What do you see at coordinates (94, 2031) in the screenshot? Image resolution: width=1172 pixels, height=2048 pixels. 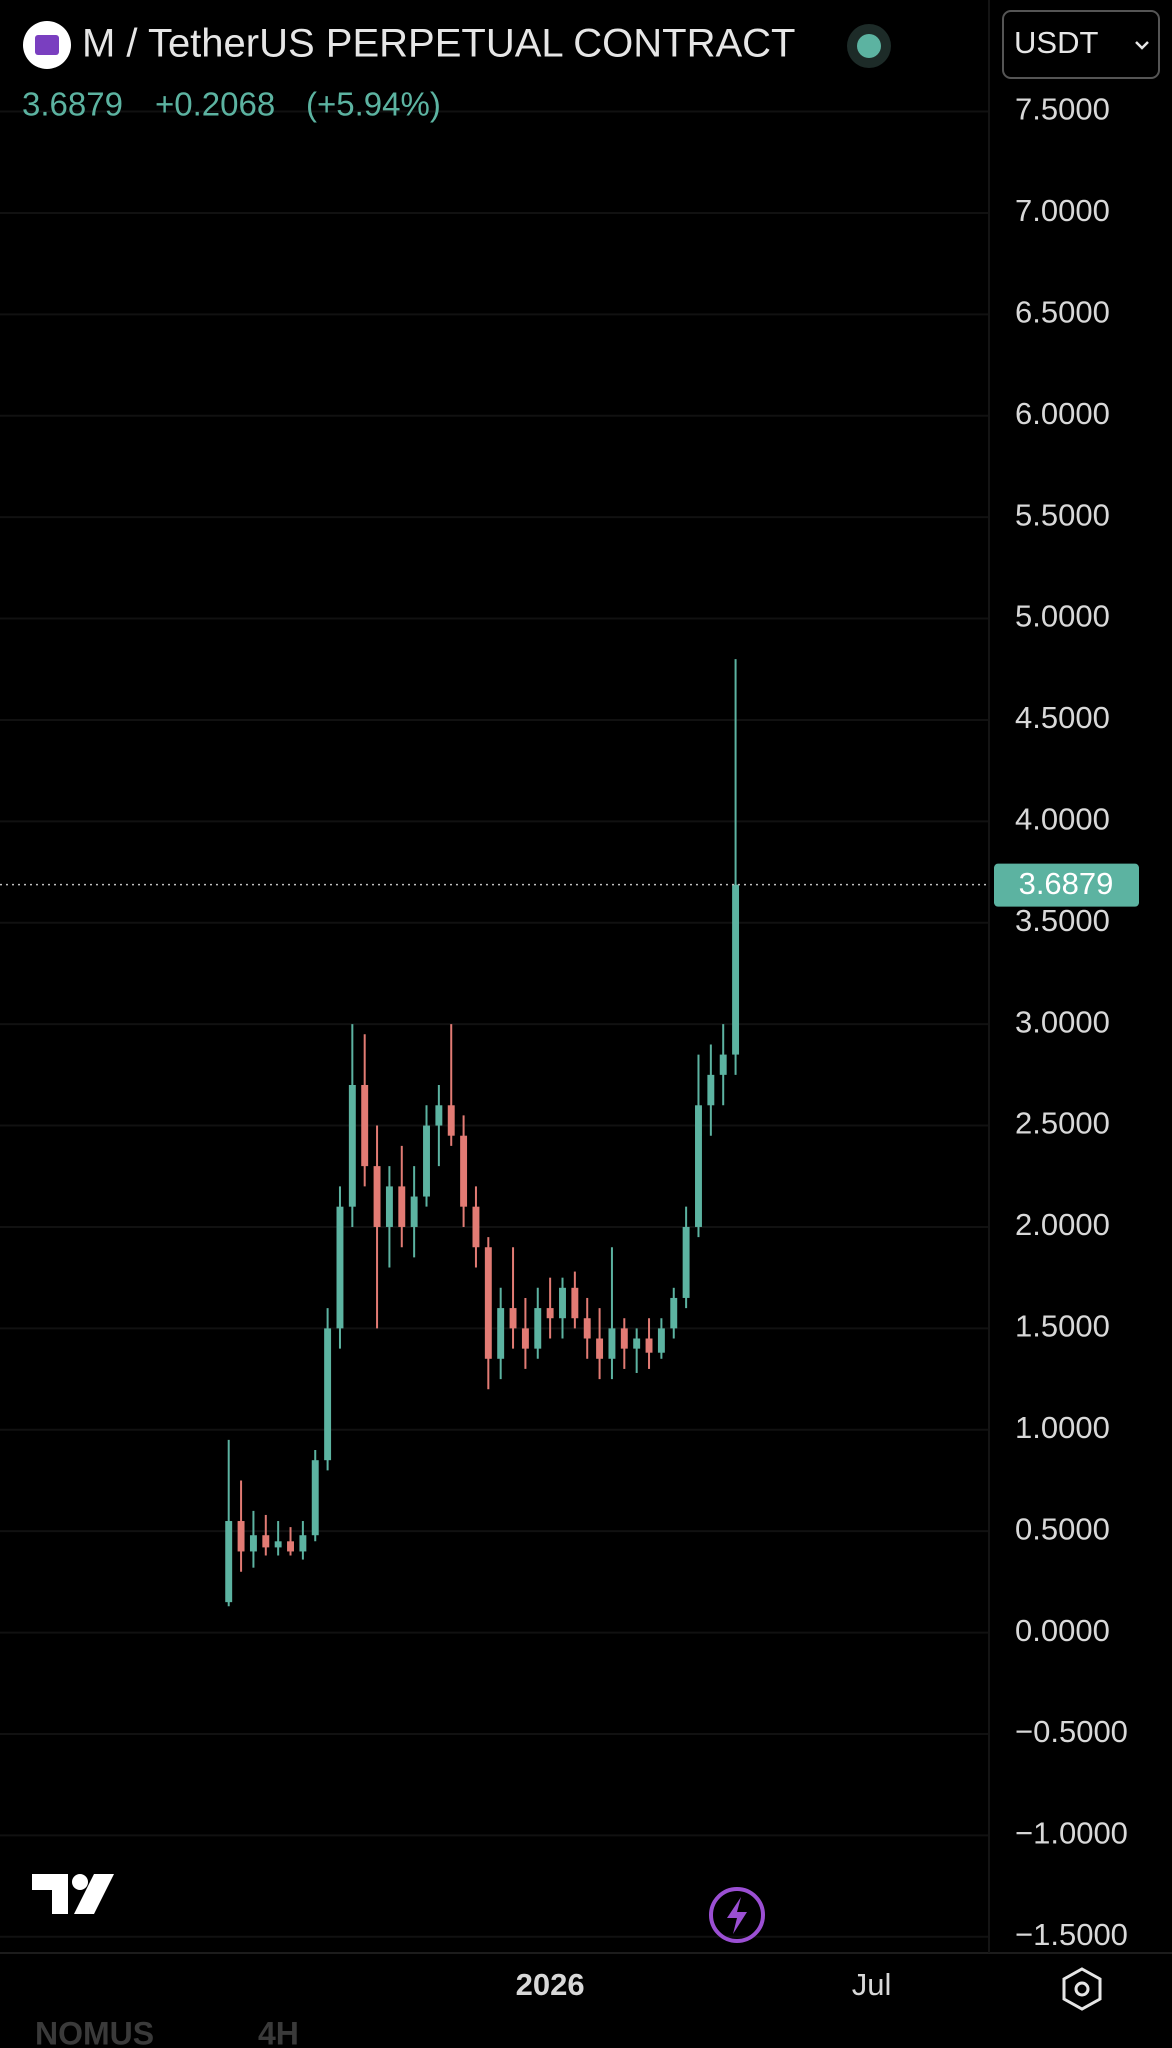 I see `bottom-tab: NOMUS` at bounding box center [94, 2031].